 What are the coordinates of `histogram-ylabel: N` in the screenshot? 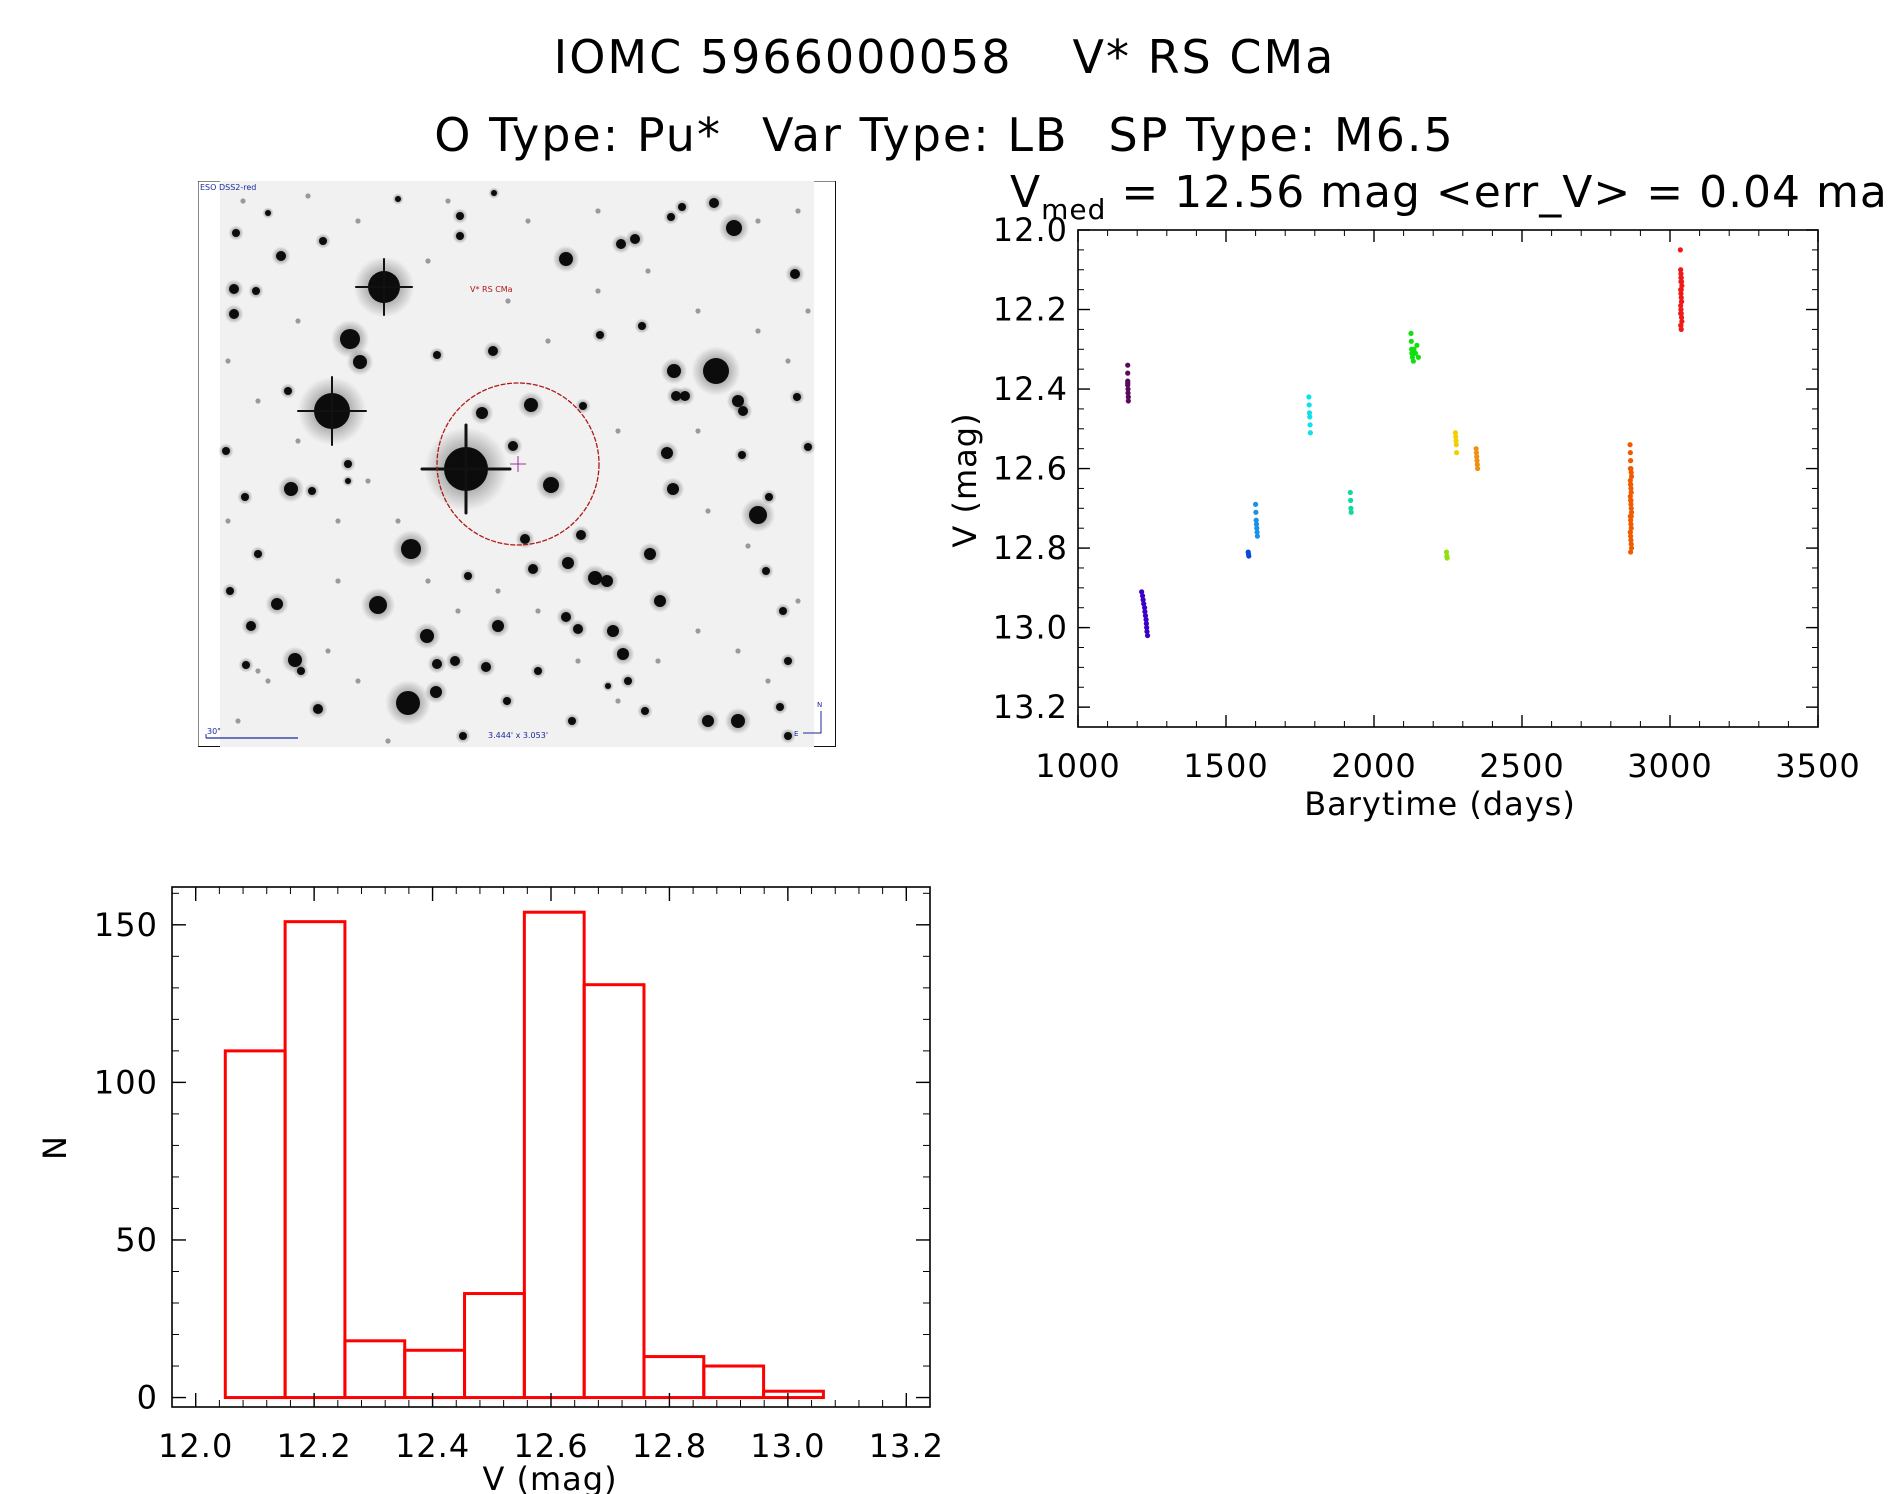 It's located at (55, 1148).